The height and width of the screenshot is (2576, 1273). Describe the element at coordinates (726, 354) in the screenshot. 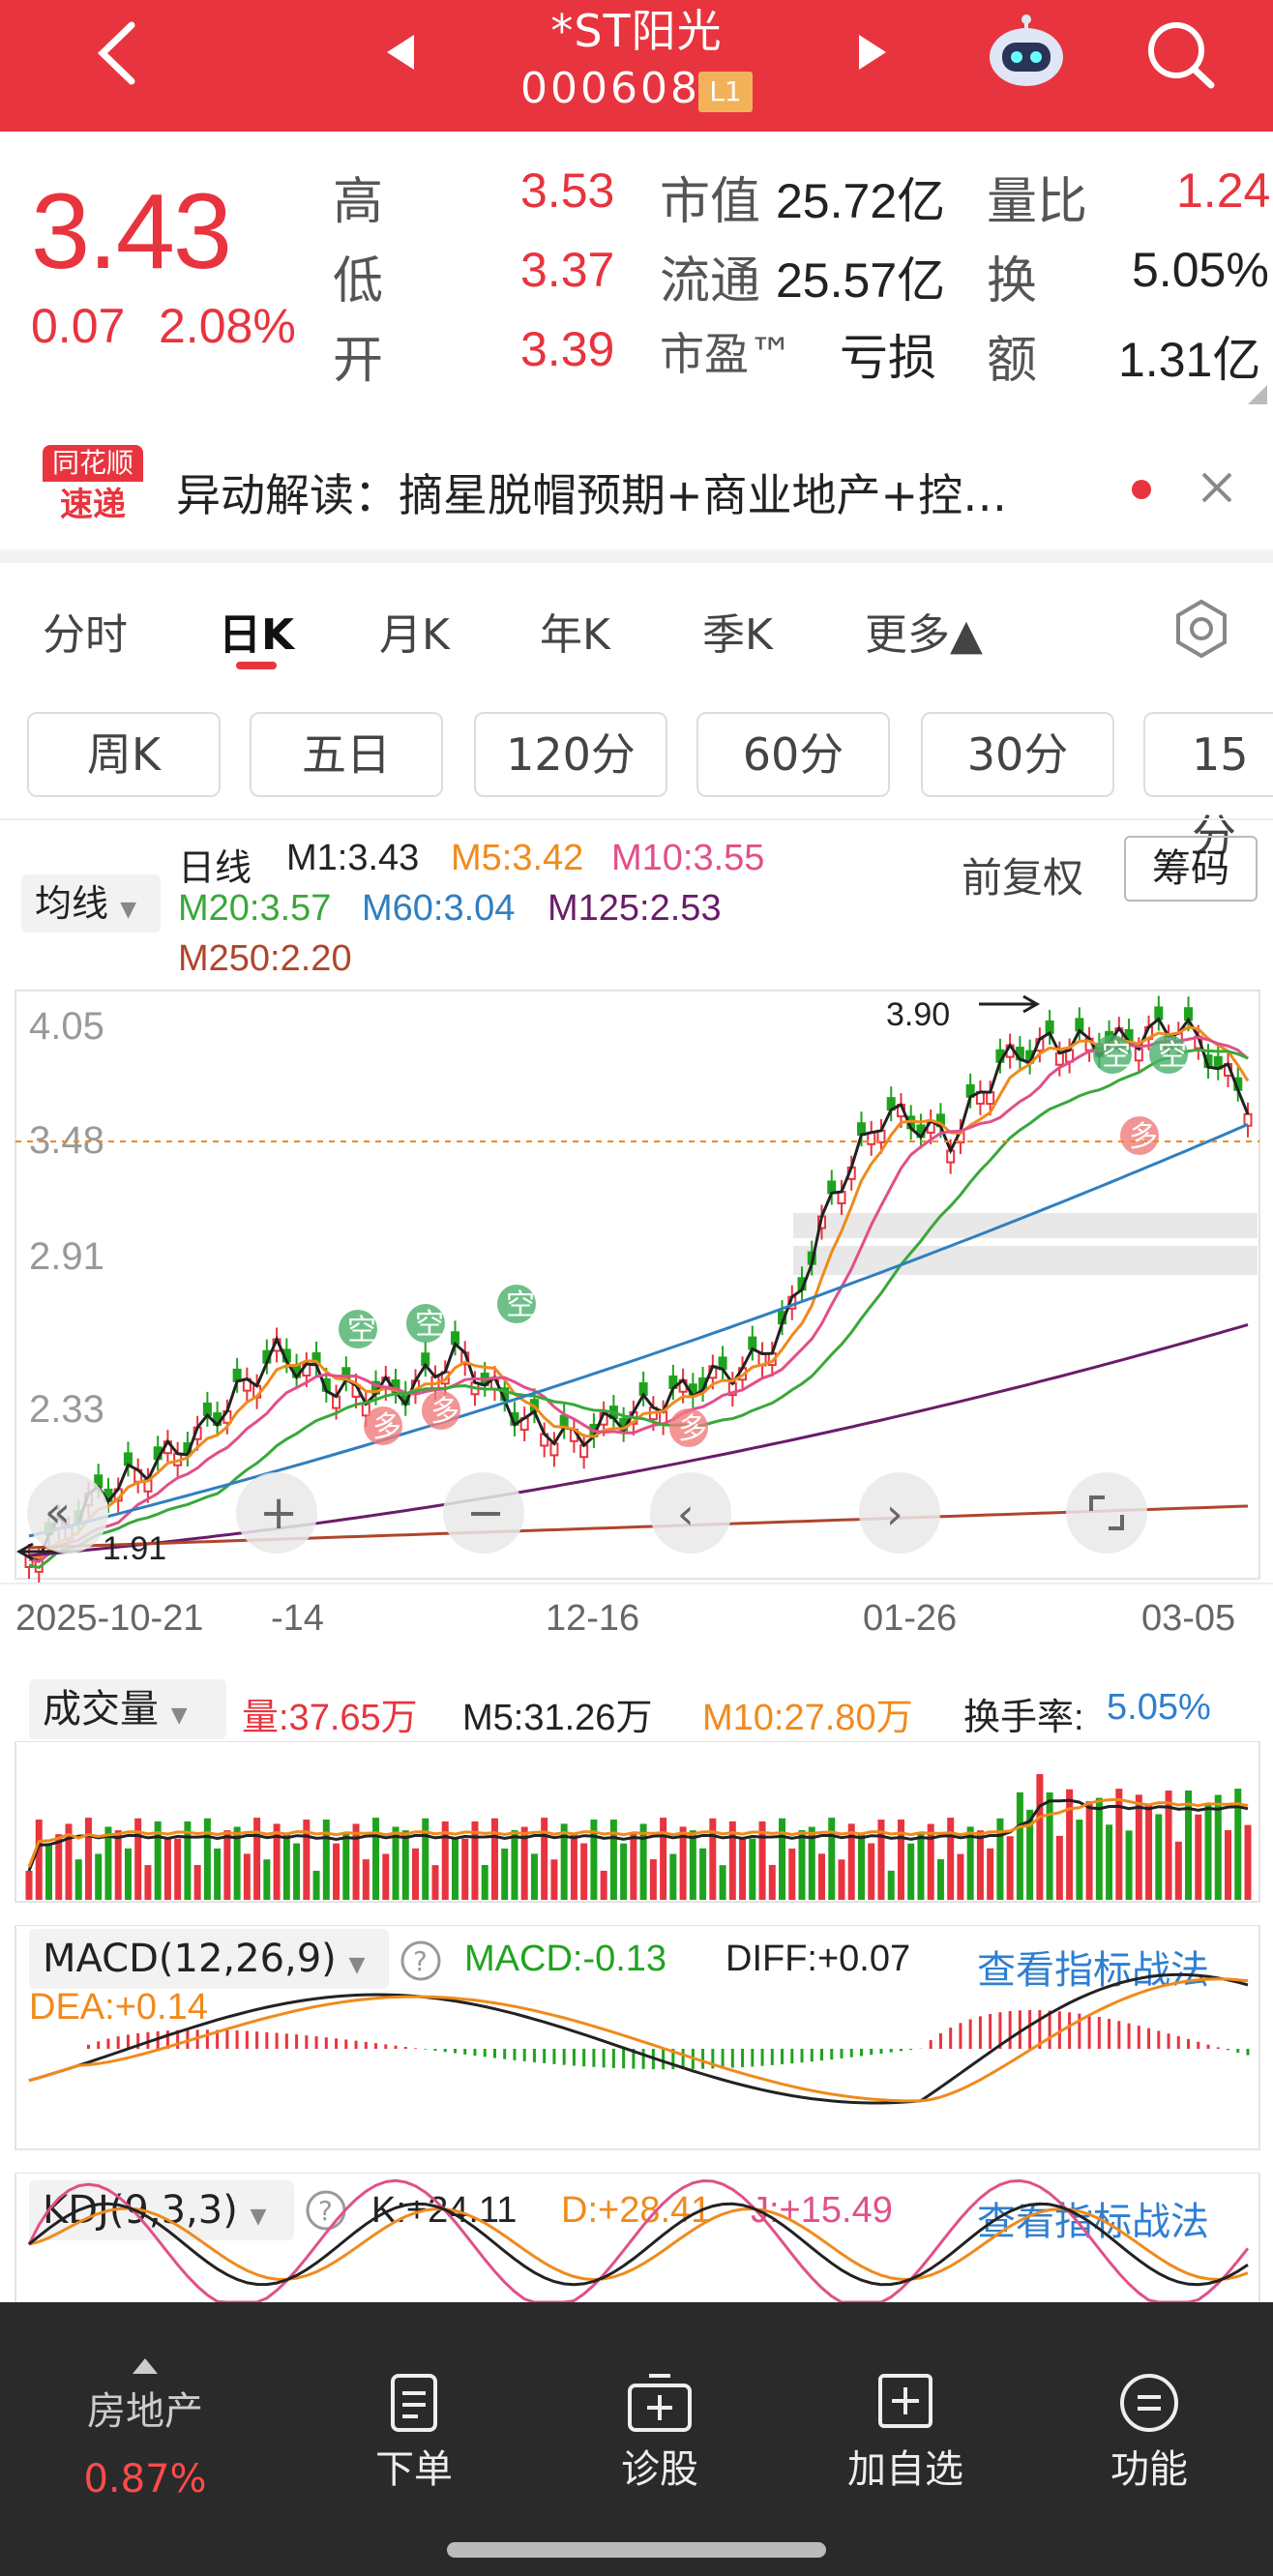

I see `pe-label: 市盈™` at that location.